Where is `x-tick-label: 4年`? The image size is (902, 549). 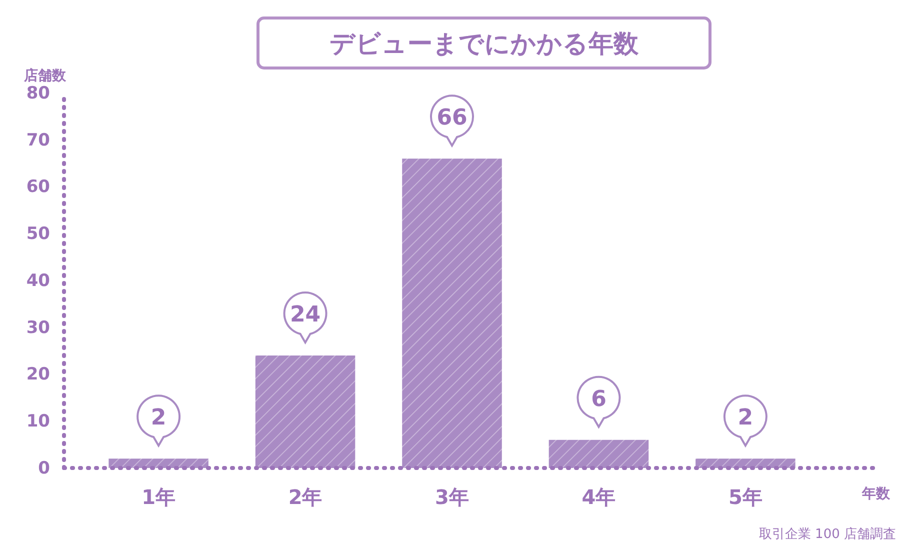 x-tick-label: 4年 is located at coordinates (599, 497).